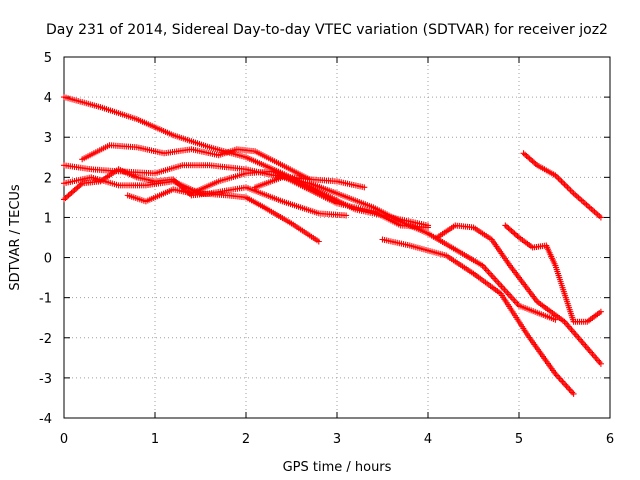  Describe the element at coordinates (45, 379) in the screenshot. I see `y-tick-label: -3` at that location.